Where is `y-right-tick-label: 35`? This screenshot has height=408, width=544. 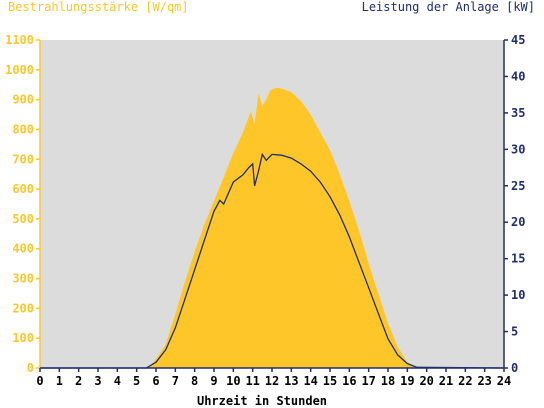 y-right-tick-label: 35 is located at coordinates (518, 113).